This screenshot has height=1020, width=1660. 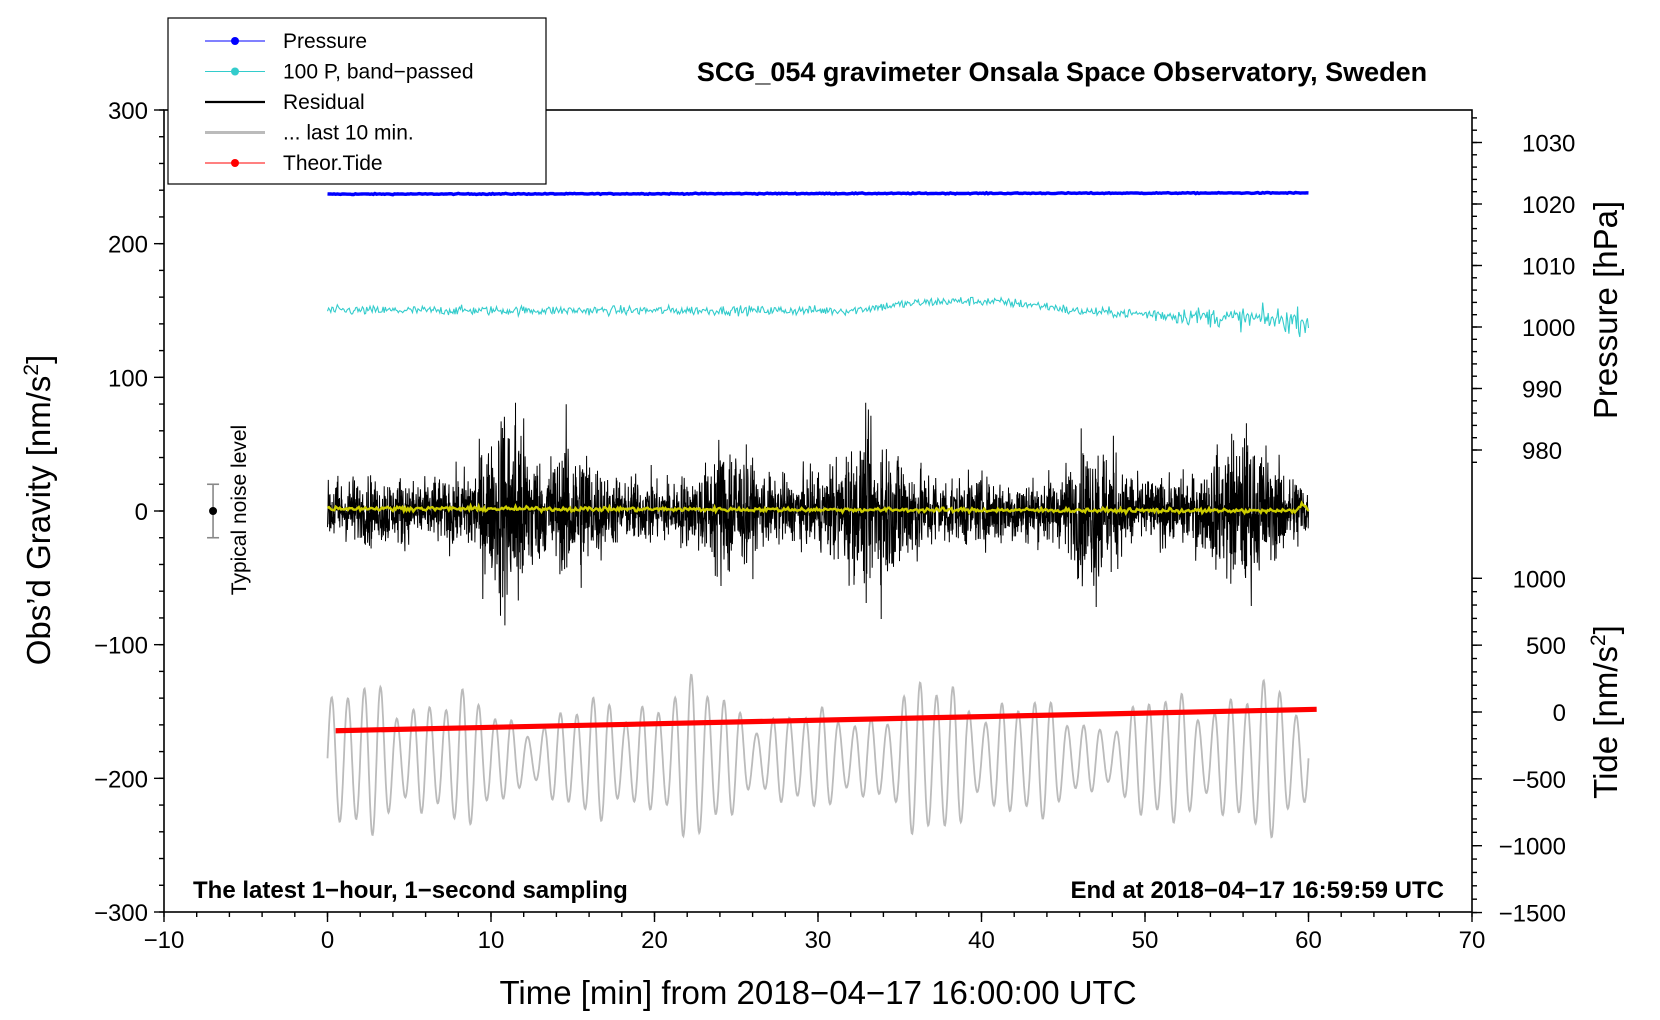 What do you see at coordinates (239, 510) in the screenshot?
I see `noise-bar-label: Typical noise level` at bounding box center [239, 510].